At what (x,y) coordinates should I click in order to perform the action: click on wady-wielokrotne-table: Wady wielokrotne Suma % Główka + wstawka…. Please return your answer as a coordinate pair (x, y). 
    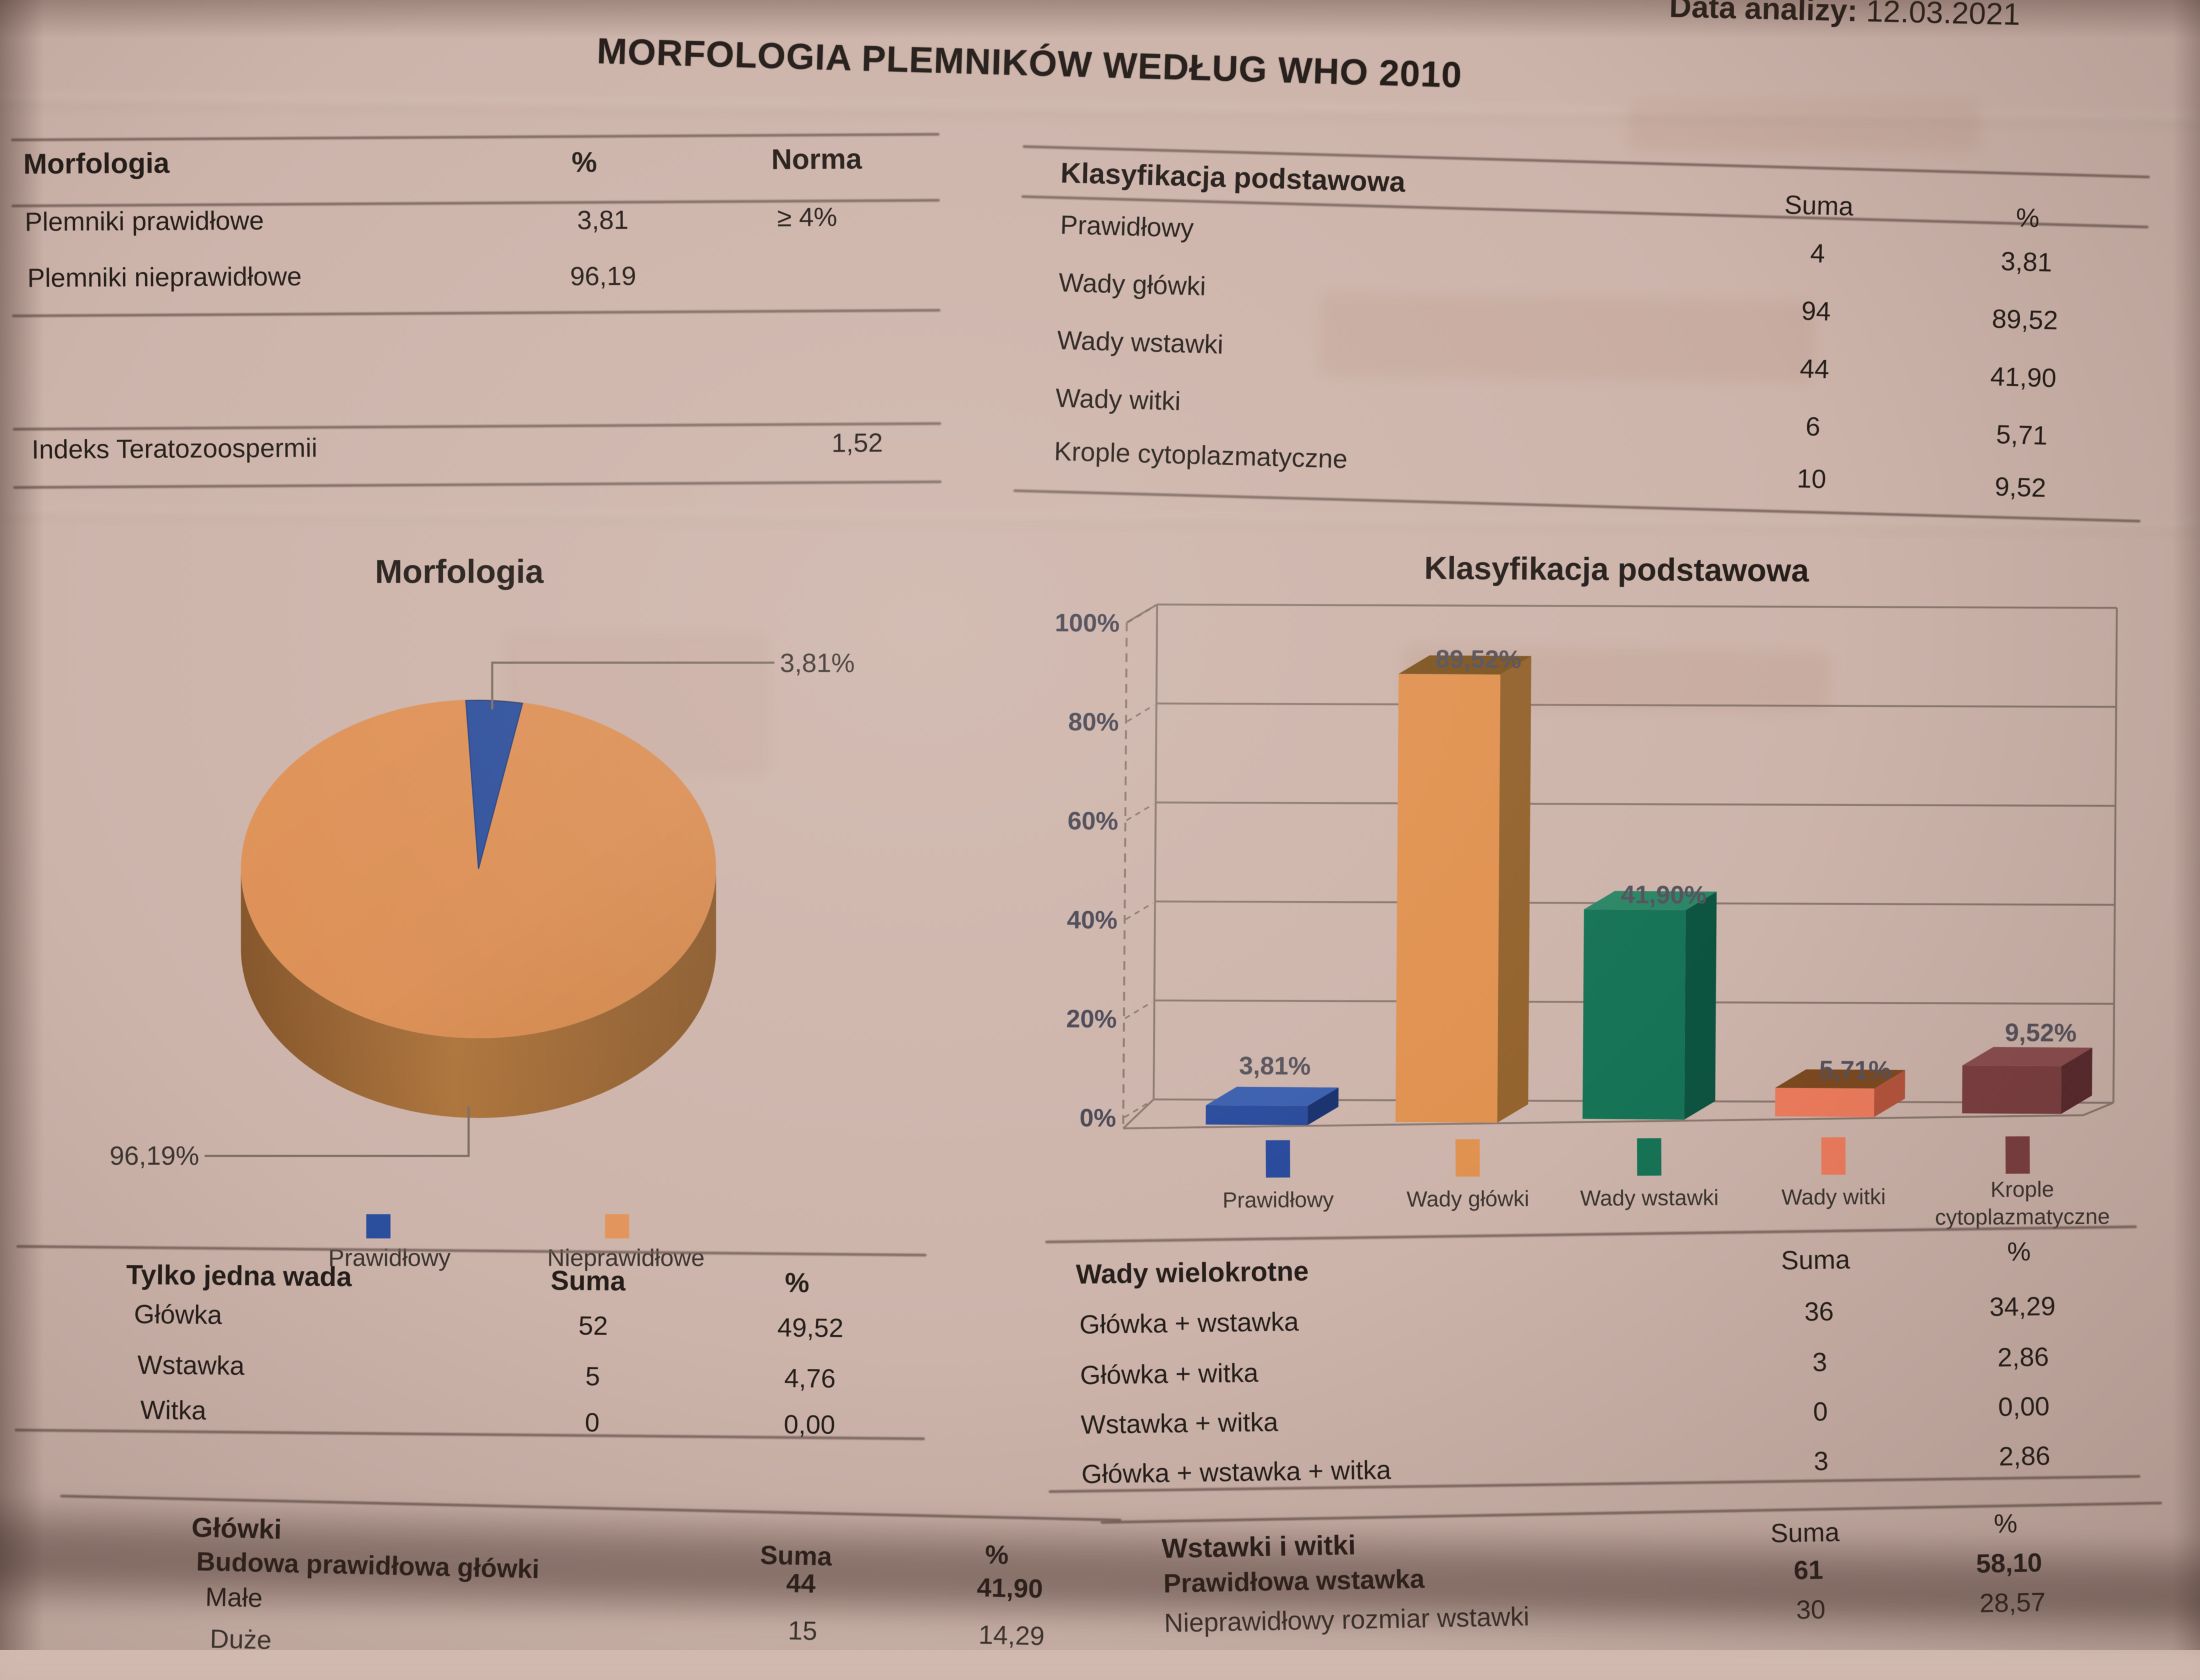
    Looking at the image, I should click on (1594, 1360).